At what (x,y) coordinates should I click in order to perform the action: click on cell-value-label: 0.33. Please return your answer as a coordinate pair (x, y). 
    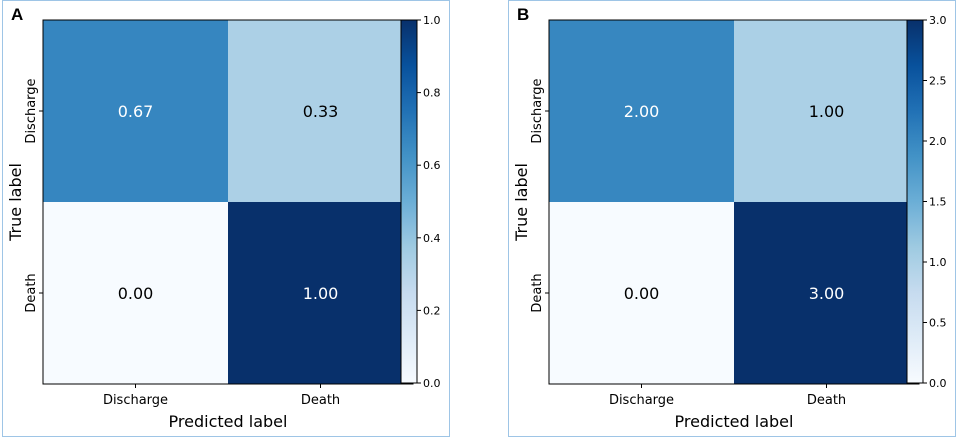
    Looking at the image, I should click on (321, 111).